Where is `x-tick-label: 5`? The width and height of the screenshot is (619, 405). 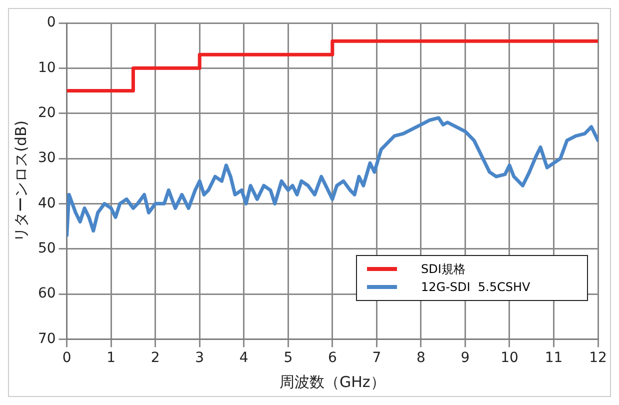 x-tick-label: 5 is located at coordinates (288, 358).